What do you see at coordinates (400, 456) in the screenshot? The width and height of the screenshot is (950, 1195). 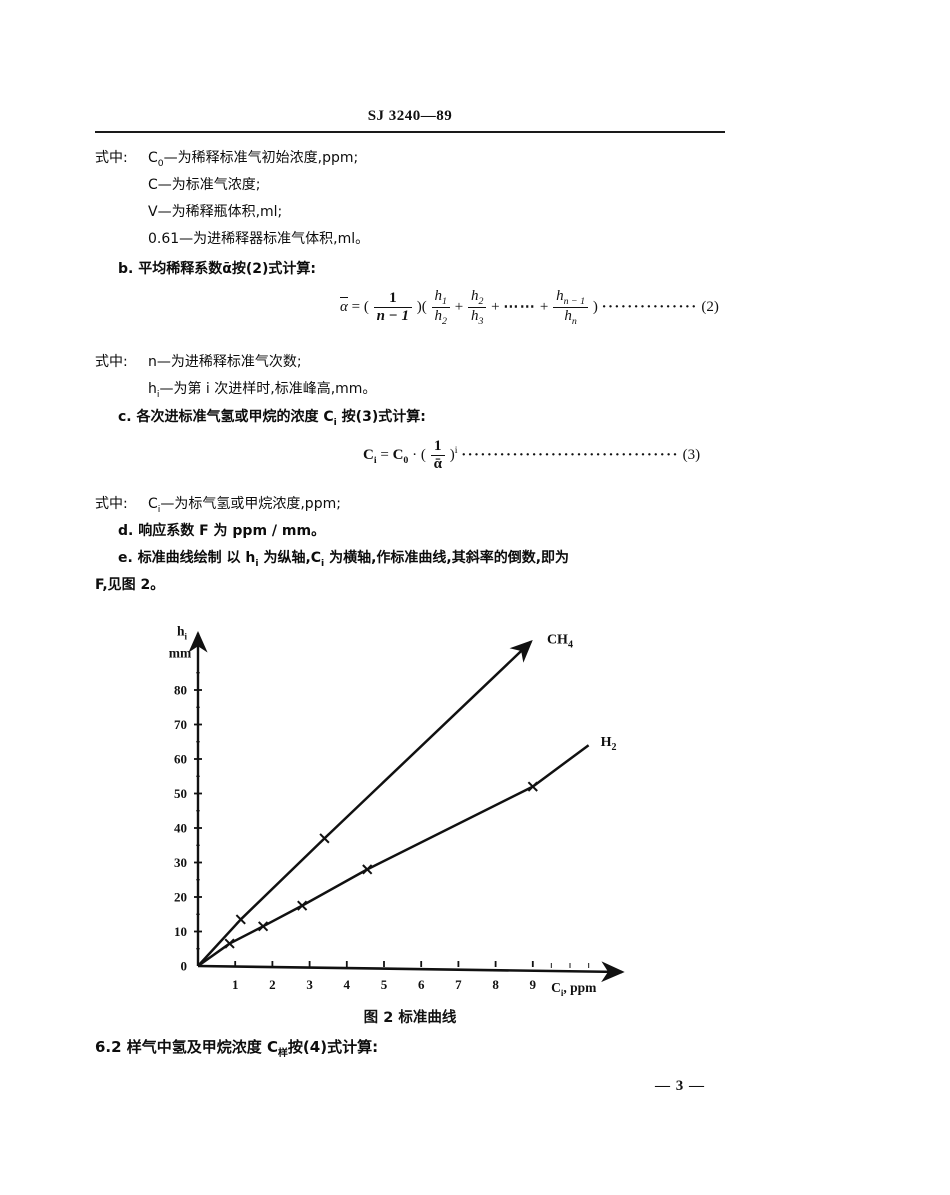 I see `formula-3-rhs-c0: C0` at bounding box center [400, 456].